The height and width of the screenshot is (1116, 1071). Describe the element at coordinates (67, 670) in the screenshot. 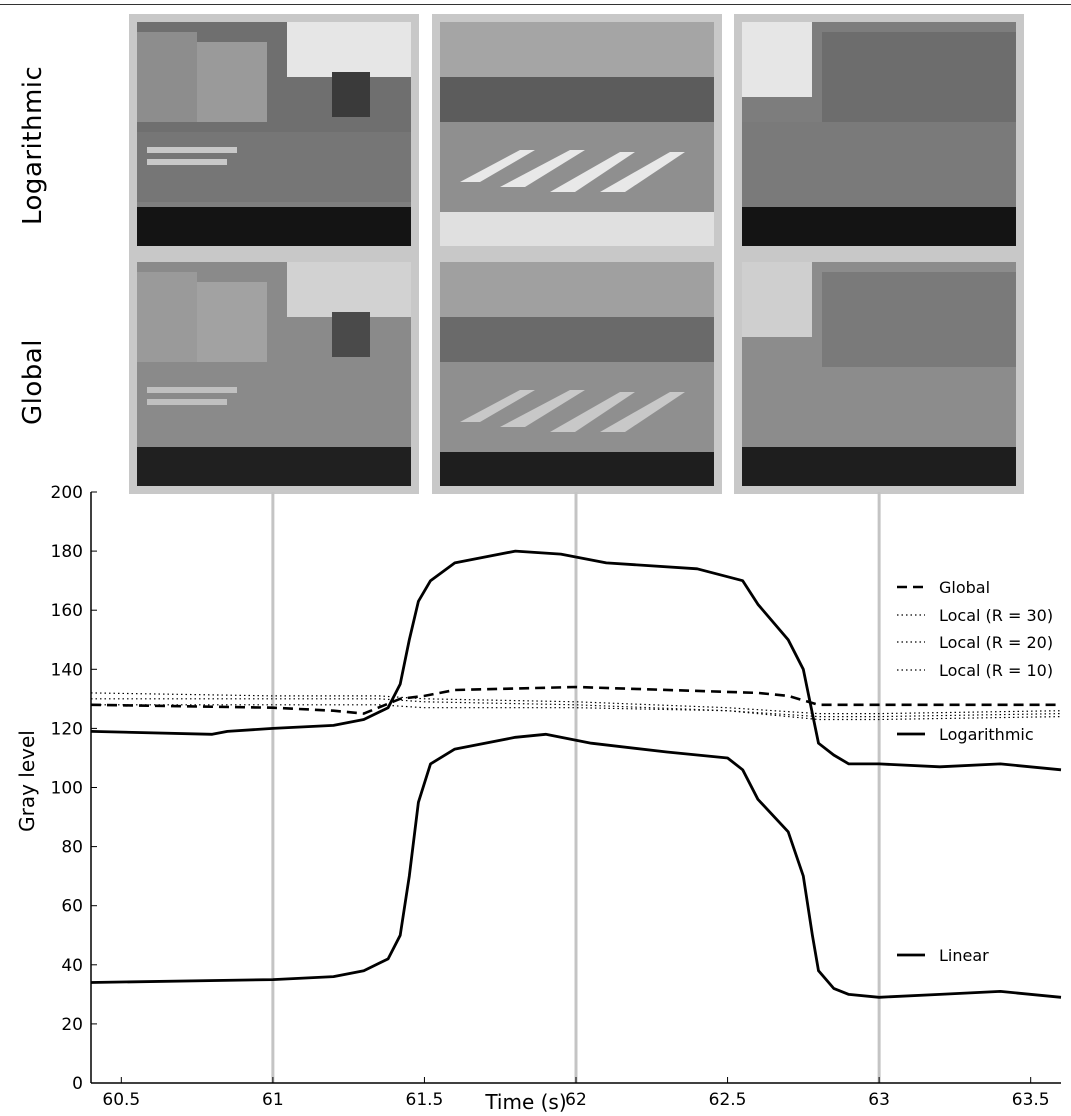

I see `y-tick-label: 140` at that location.